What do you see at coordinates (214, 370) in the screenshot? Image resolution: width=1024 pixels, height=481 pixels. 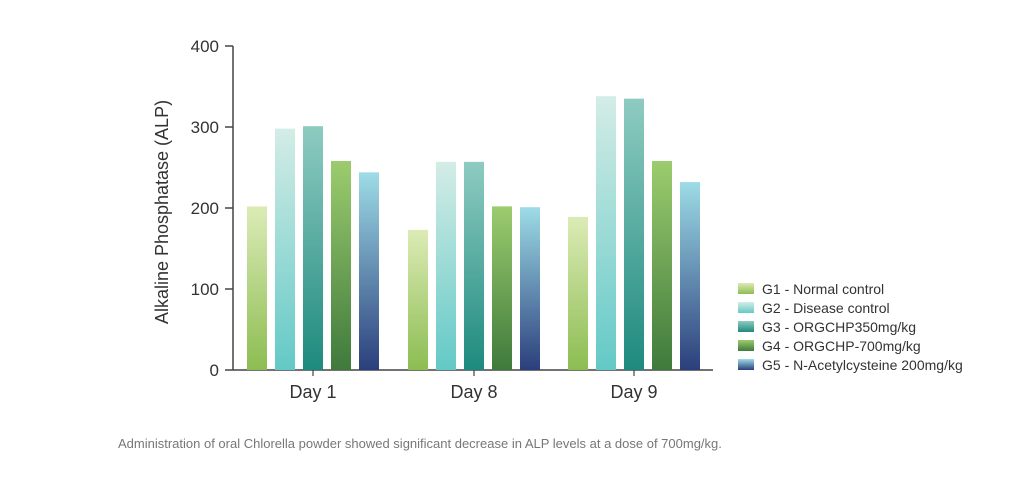 I see `y-tick-label: 0` at bounding box center [214, 370].